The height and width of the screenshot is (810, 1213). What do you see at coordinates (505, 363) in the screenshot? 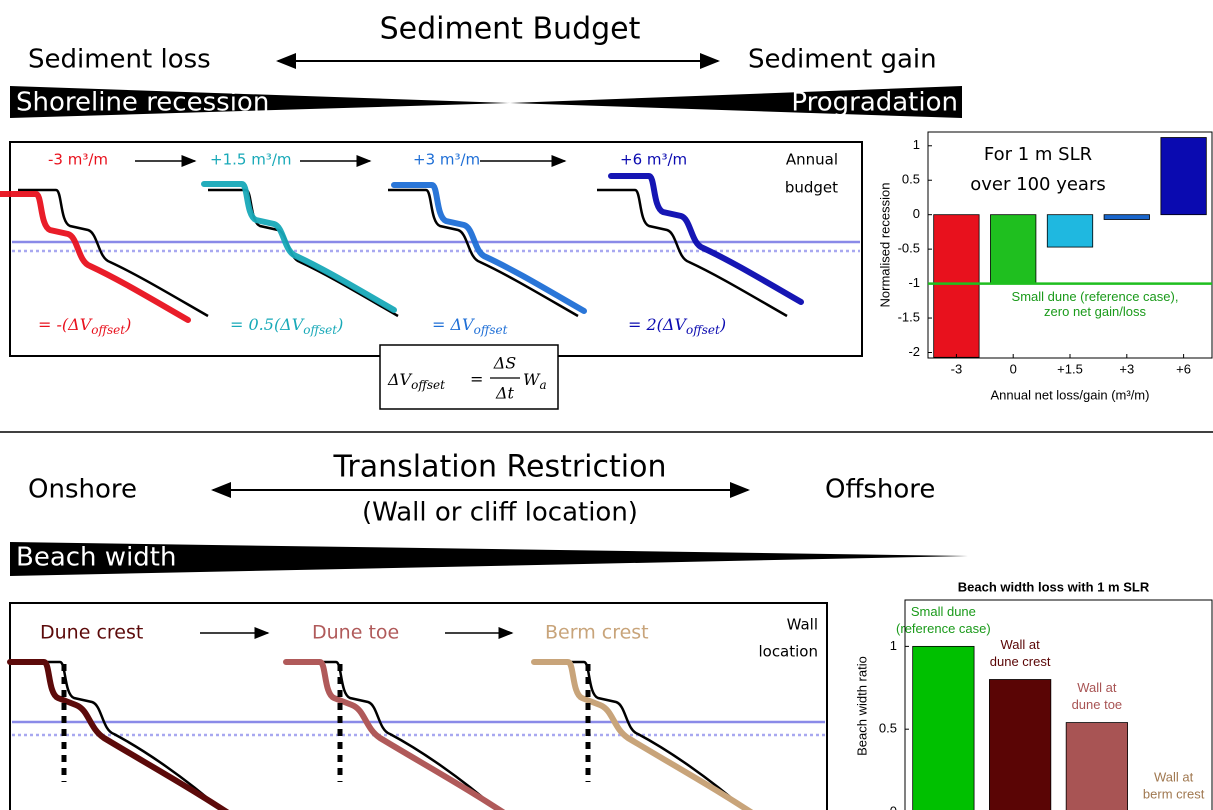
I see `equation-num: ΔS` at bounding box center [505, 363].